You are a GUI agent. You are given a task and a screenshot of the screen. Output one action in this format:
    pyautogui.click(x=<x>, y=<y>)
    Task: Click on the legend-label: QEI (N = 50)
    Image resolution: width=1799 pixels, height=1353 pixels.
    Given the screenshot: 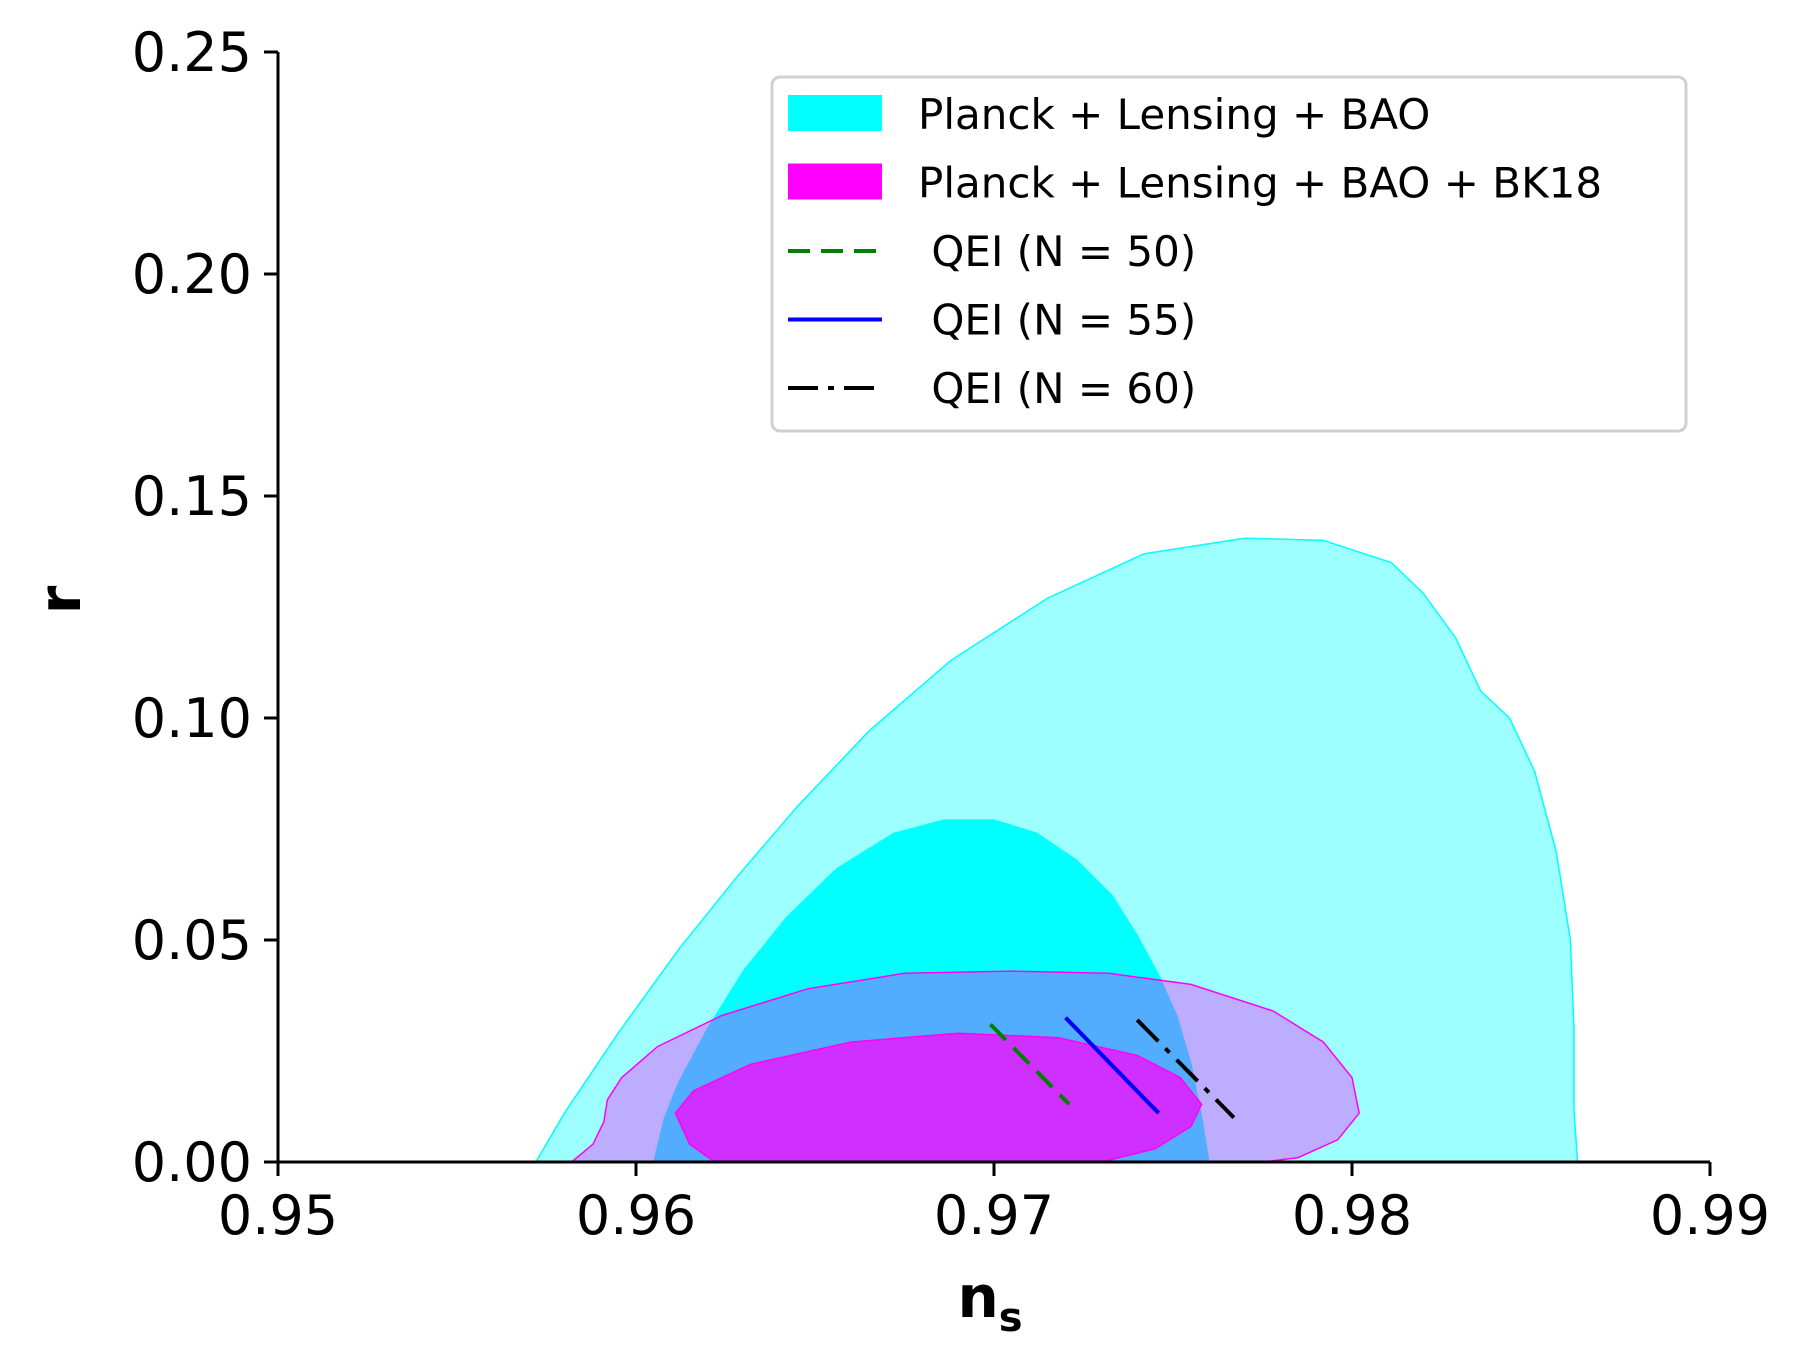 What is the action you would take?
    pyautogui.click(x=1057, y=251)
    